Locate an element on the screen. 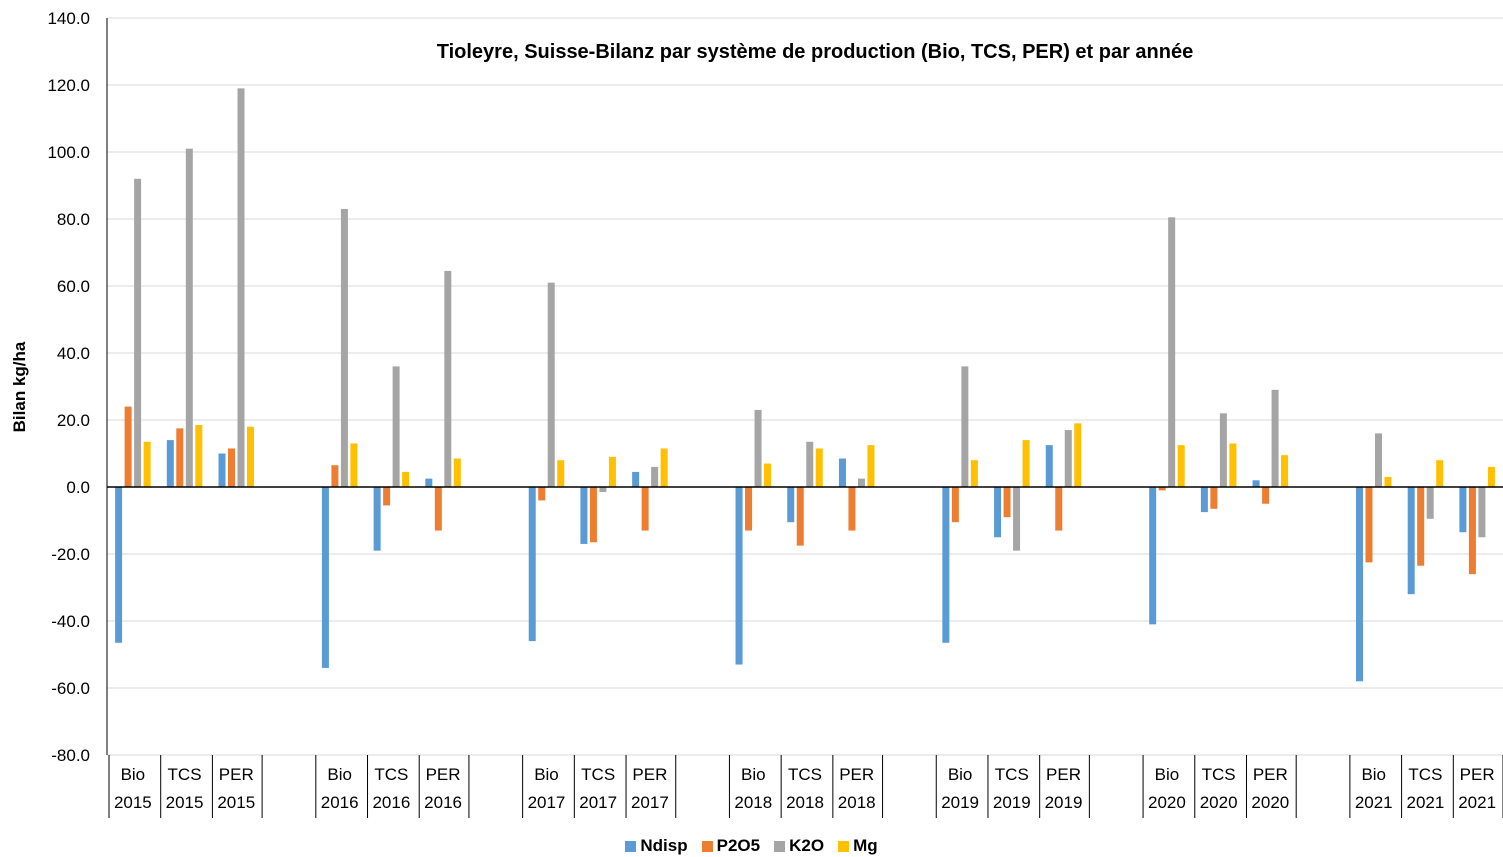  y-tick-label: -20.0 is located at coordinates (70, 554).